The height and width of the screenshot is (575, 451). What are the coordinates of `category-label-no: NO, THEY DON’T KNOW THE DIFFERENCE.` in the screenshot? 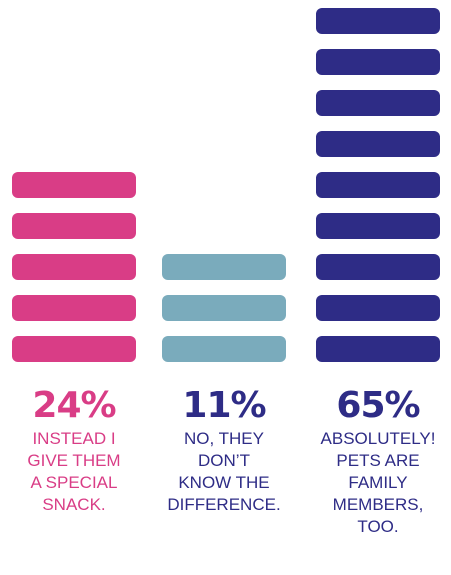 It's located at (224, 471).